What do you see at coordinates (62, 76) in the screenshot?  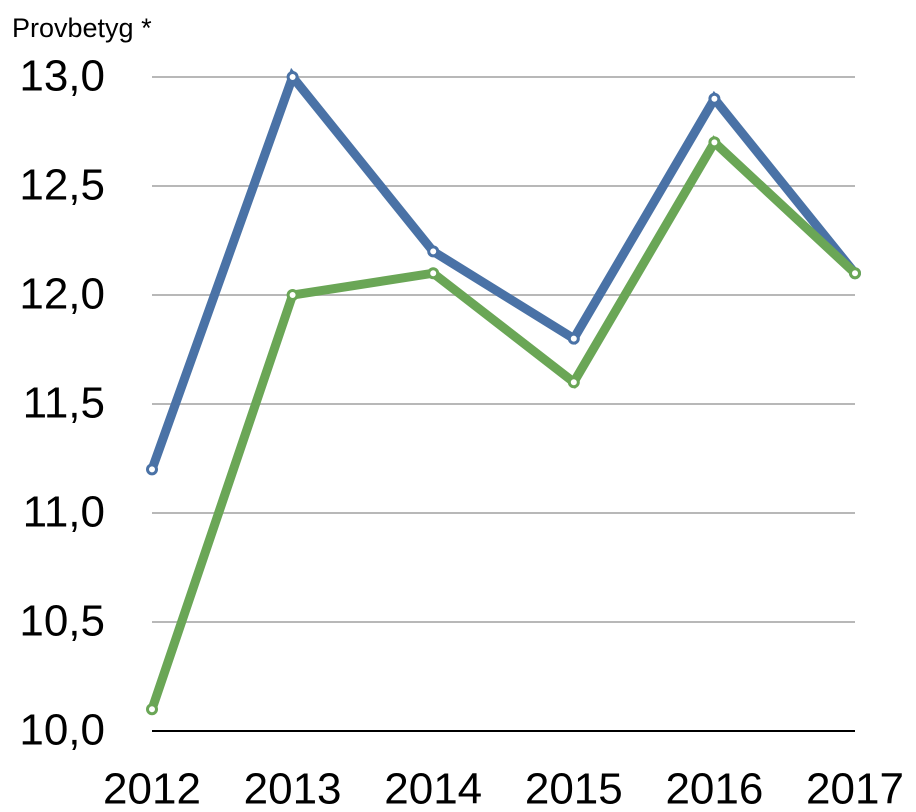 I see `y-tick-label: 13,0` at bounding box center [62, 76].